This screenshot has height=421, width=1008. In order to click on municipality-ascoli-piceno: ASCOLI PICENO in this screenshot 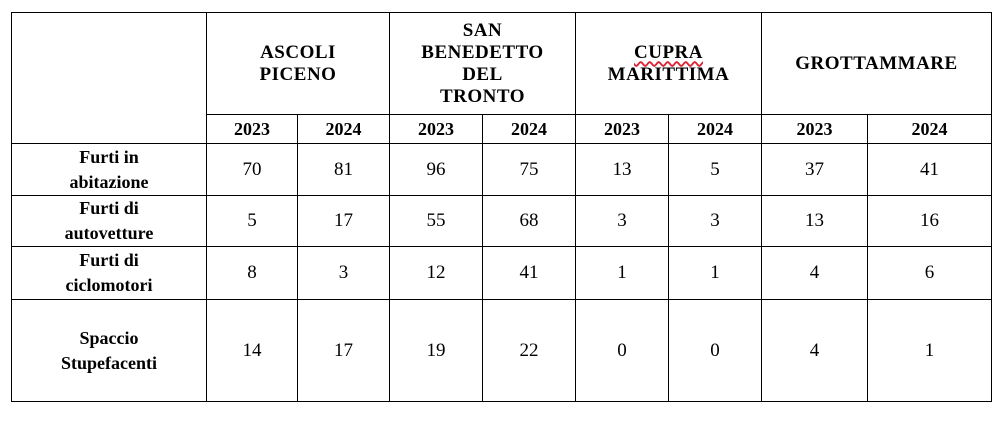, I will do `click(298, 63)`.